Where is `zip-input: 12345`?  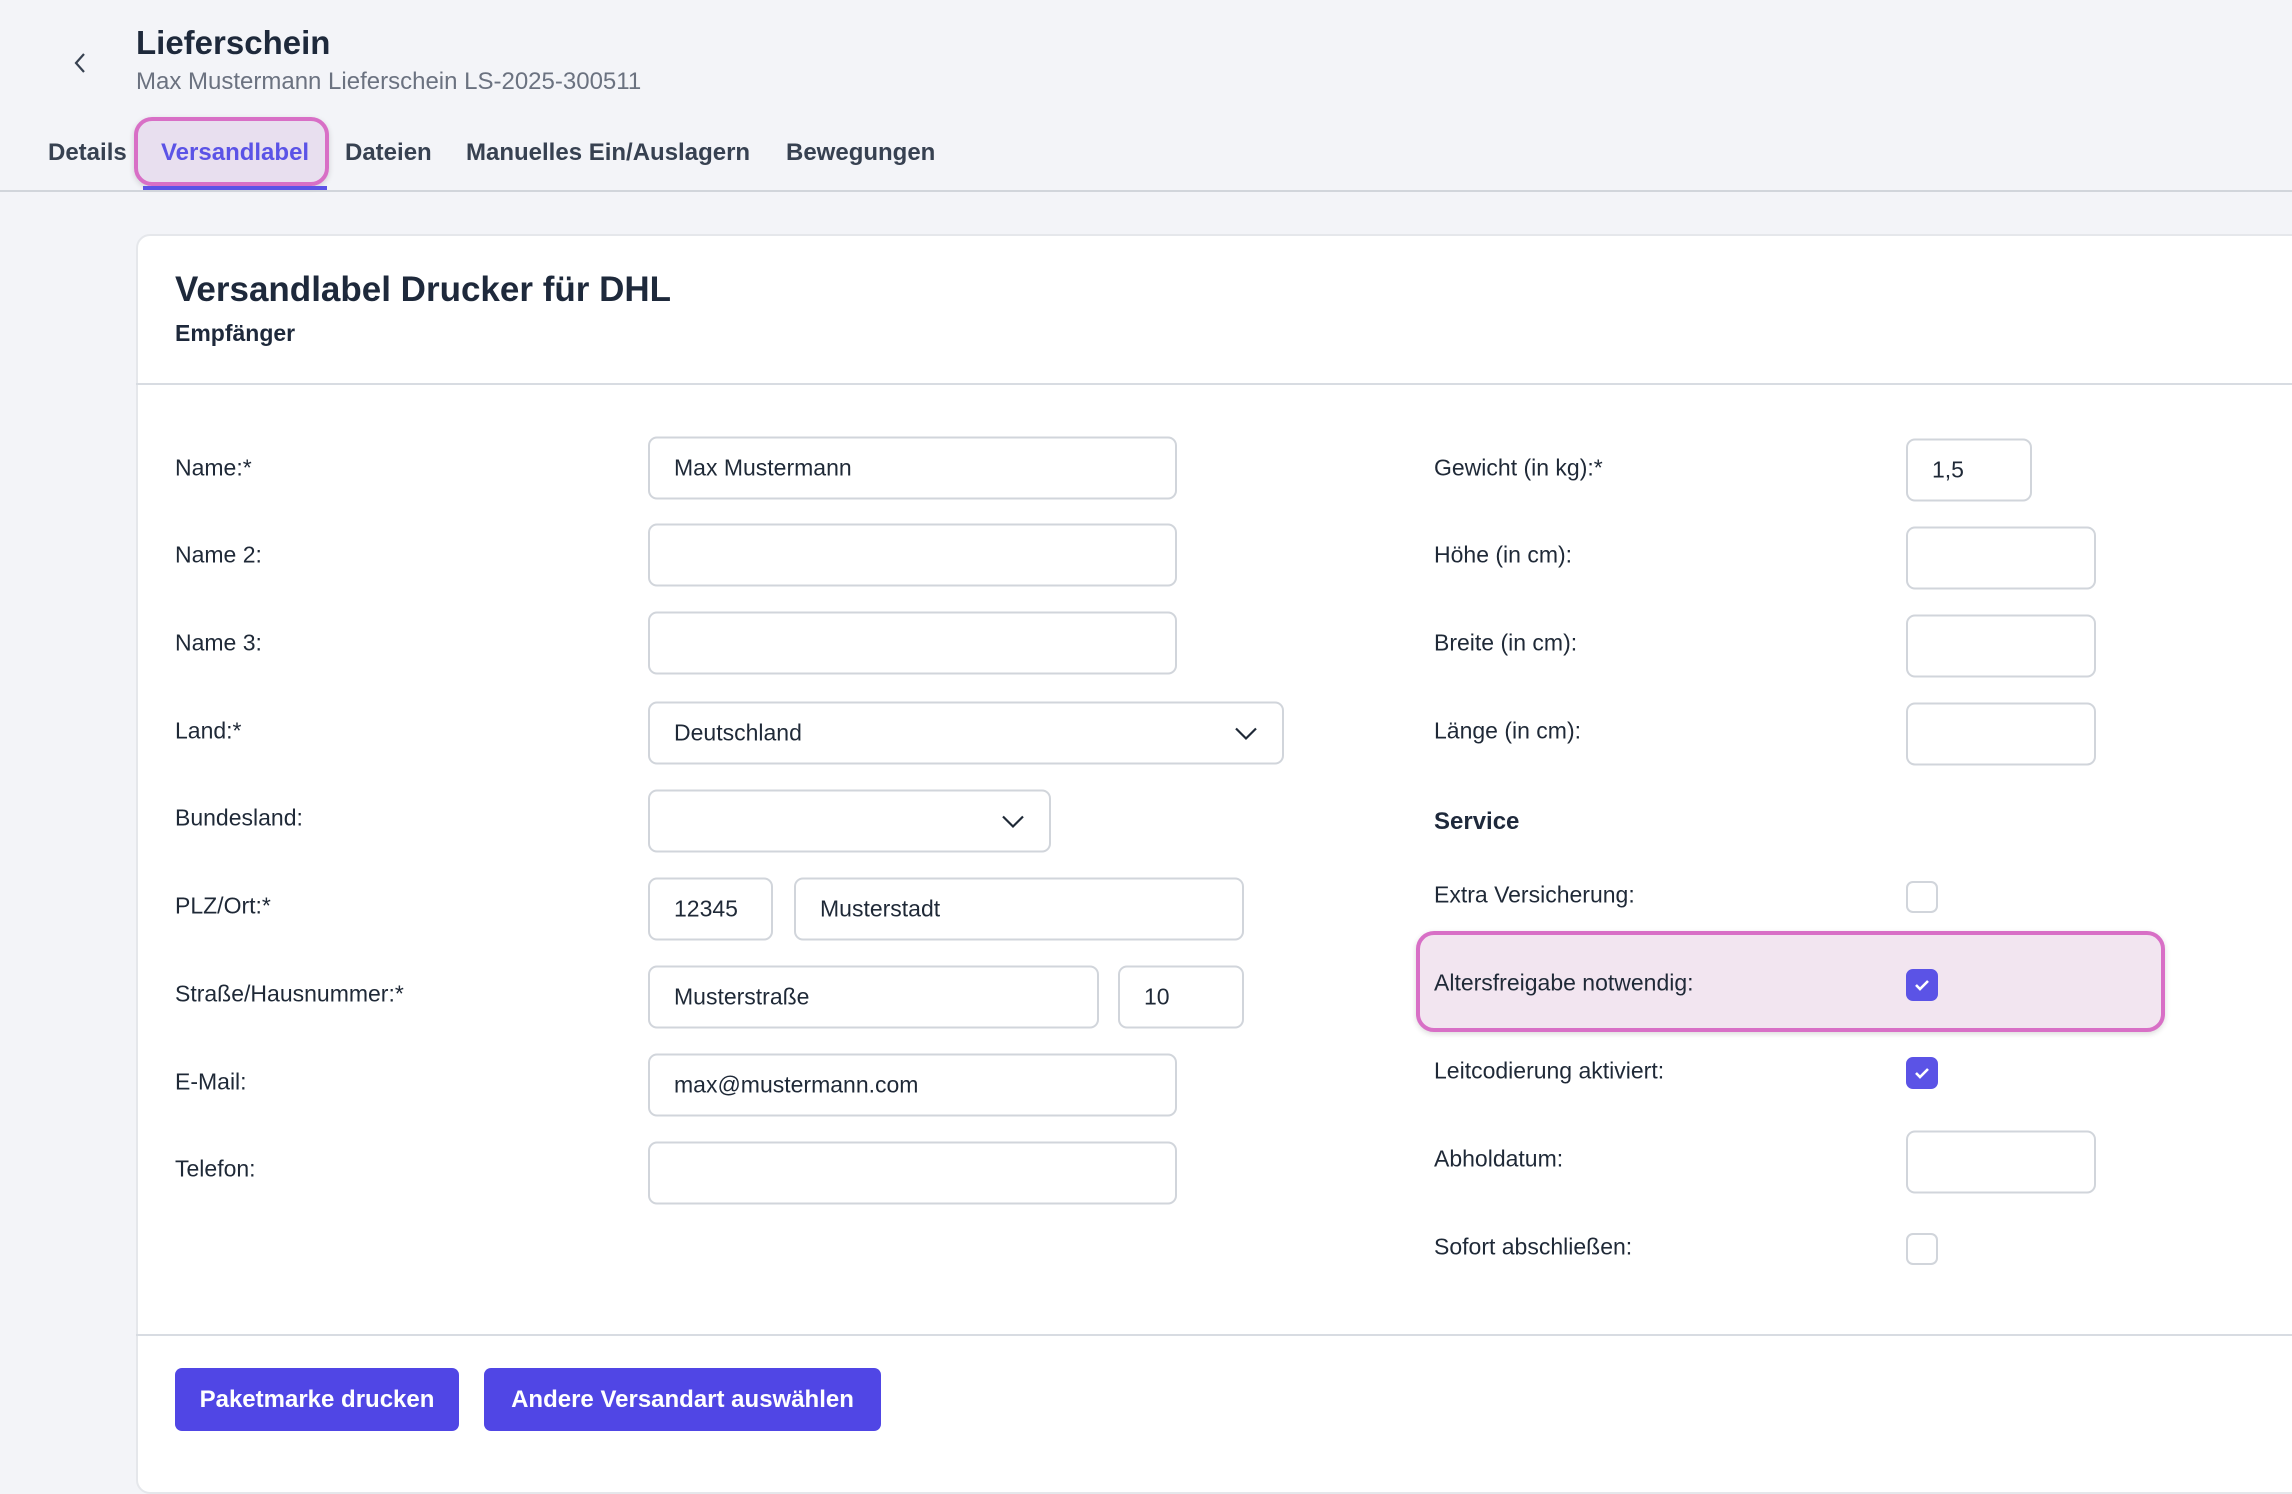 zip-input: 12345 is located at coordinates (710, 909).